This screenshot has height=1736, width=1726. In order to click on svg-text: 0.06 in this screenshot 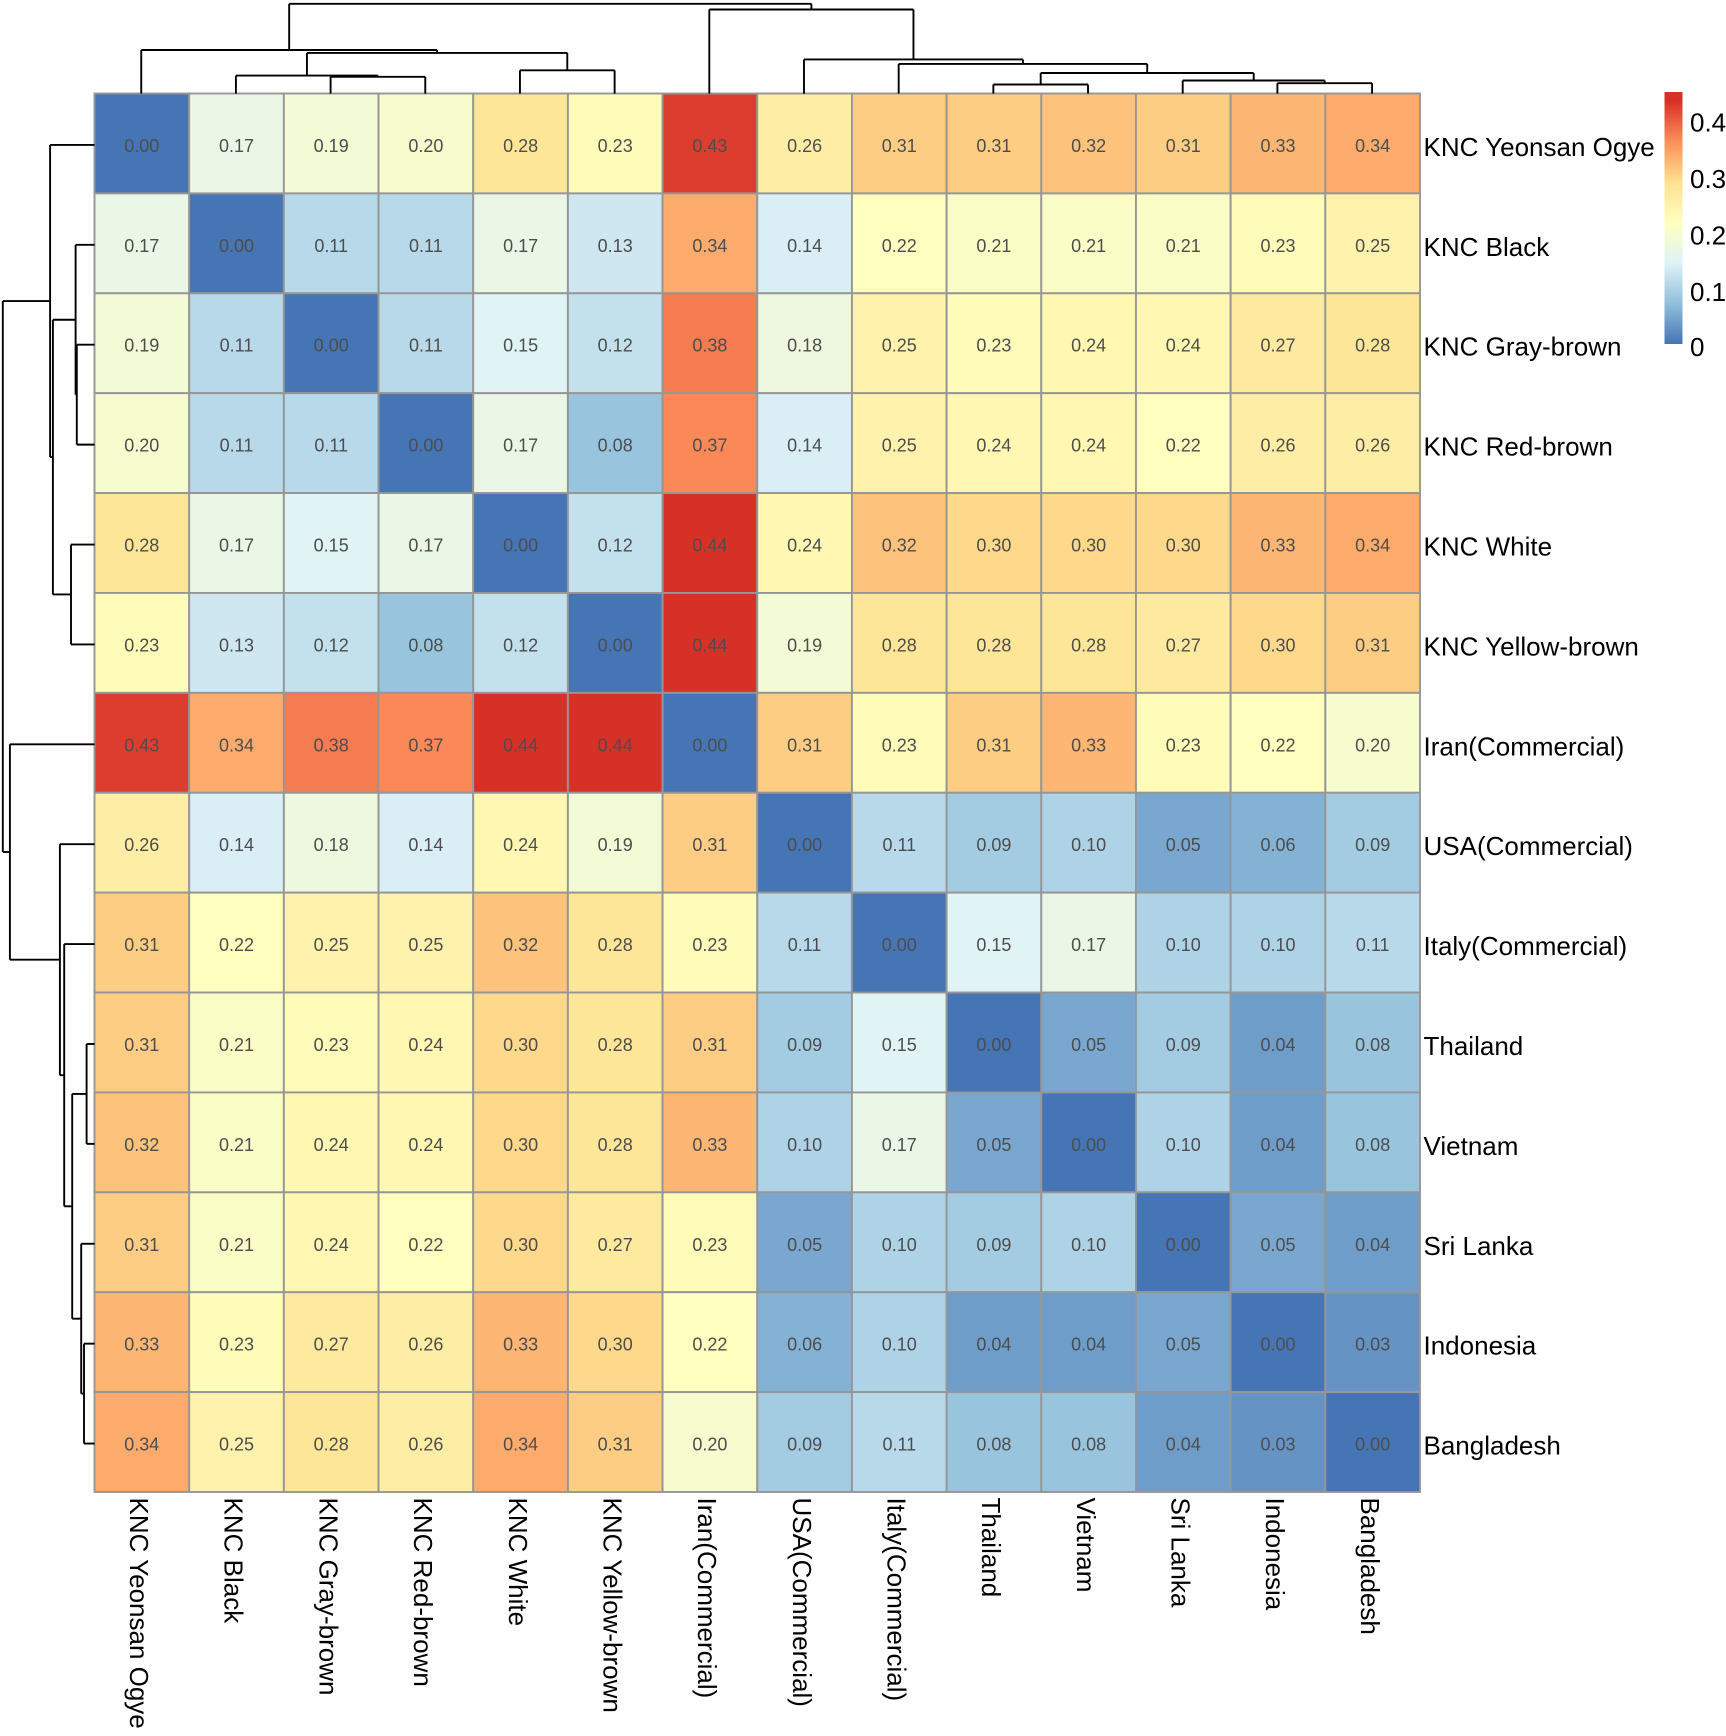, I will do `click(1277, 845)`.